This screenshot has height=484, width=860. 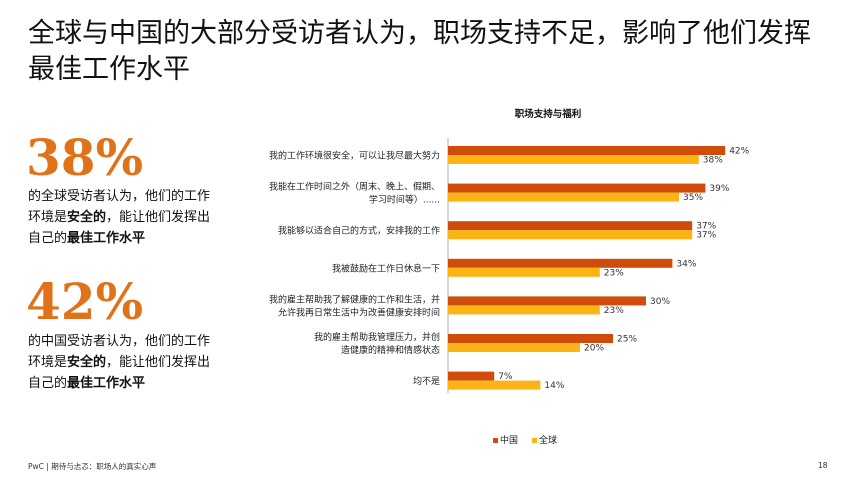 What do you see at coordinates (627, 340) in the screenshot?
I see `data-label: 25%` at bounding box center [627, 340].